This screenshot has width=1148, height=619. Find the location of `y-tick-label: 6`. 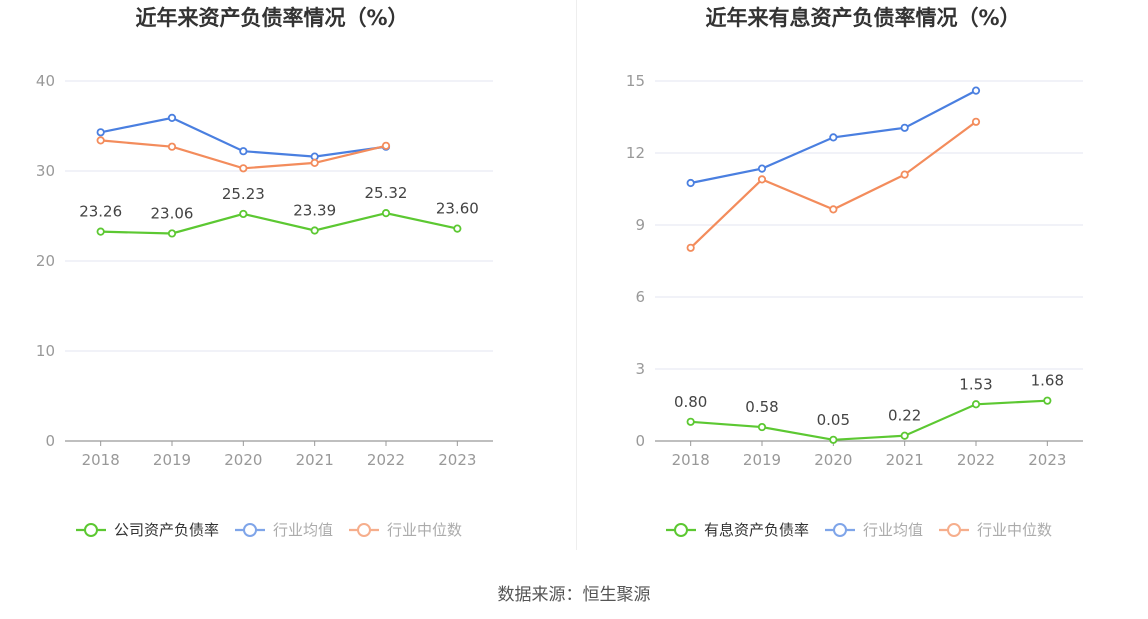

y-tick-label: 6 is located at coordinates (640, 297).